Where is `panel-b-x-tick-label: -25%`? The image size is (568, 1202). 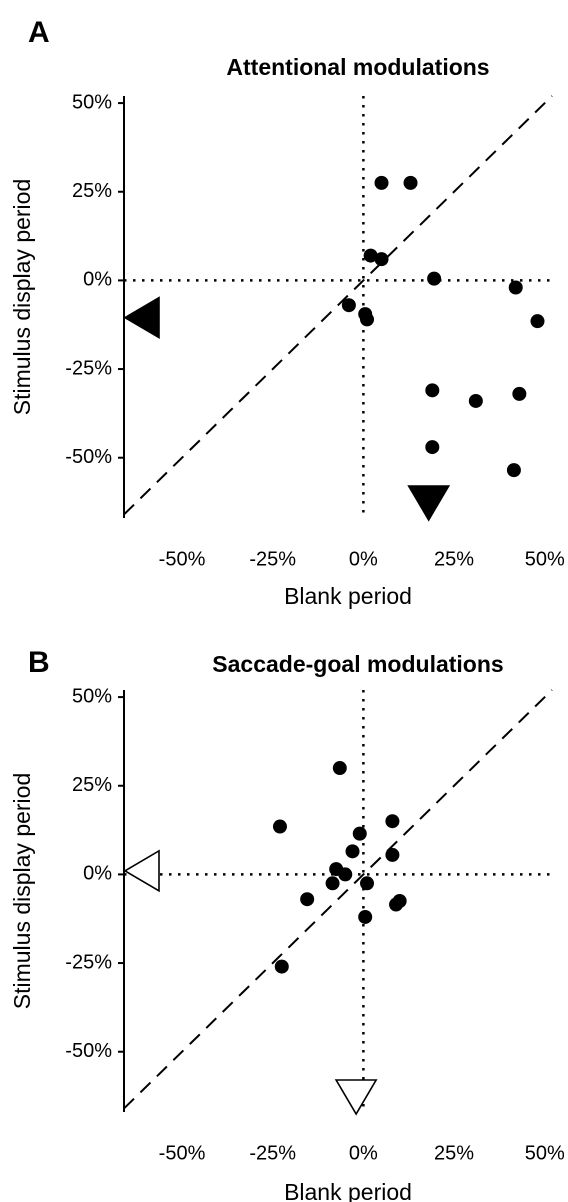
panel-b-x-tick-label: -25% is located at coordinates (272, 1153).